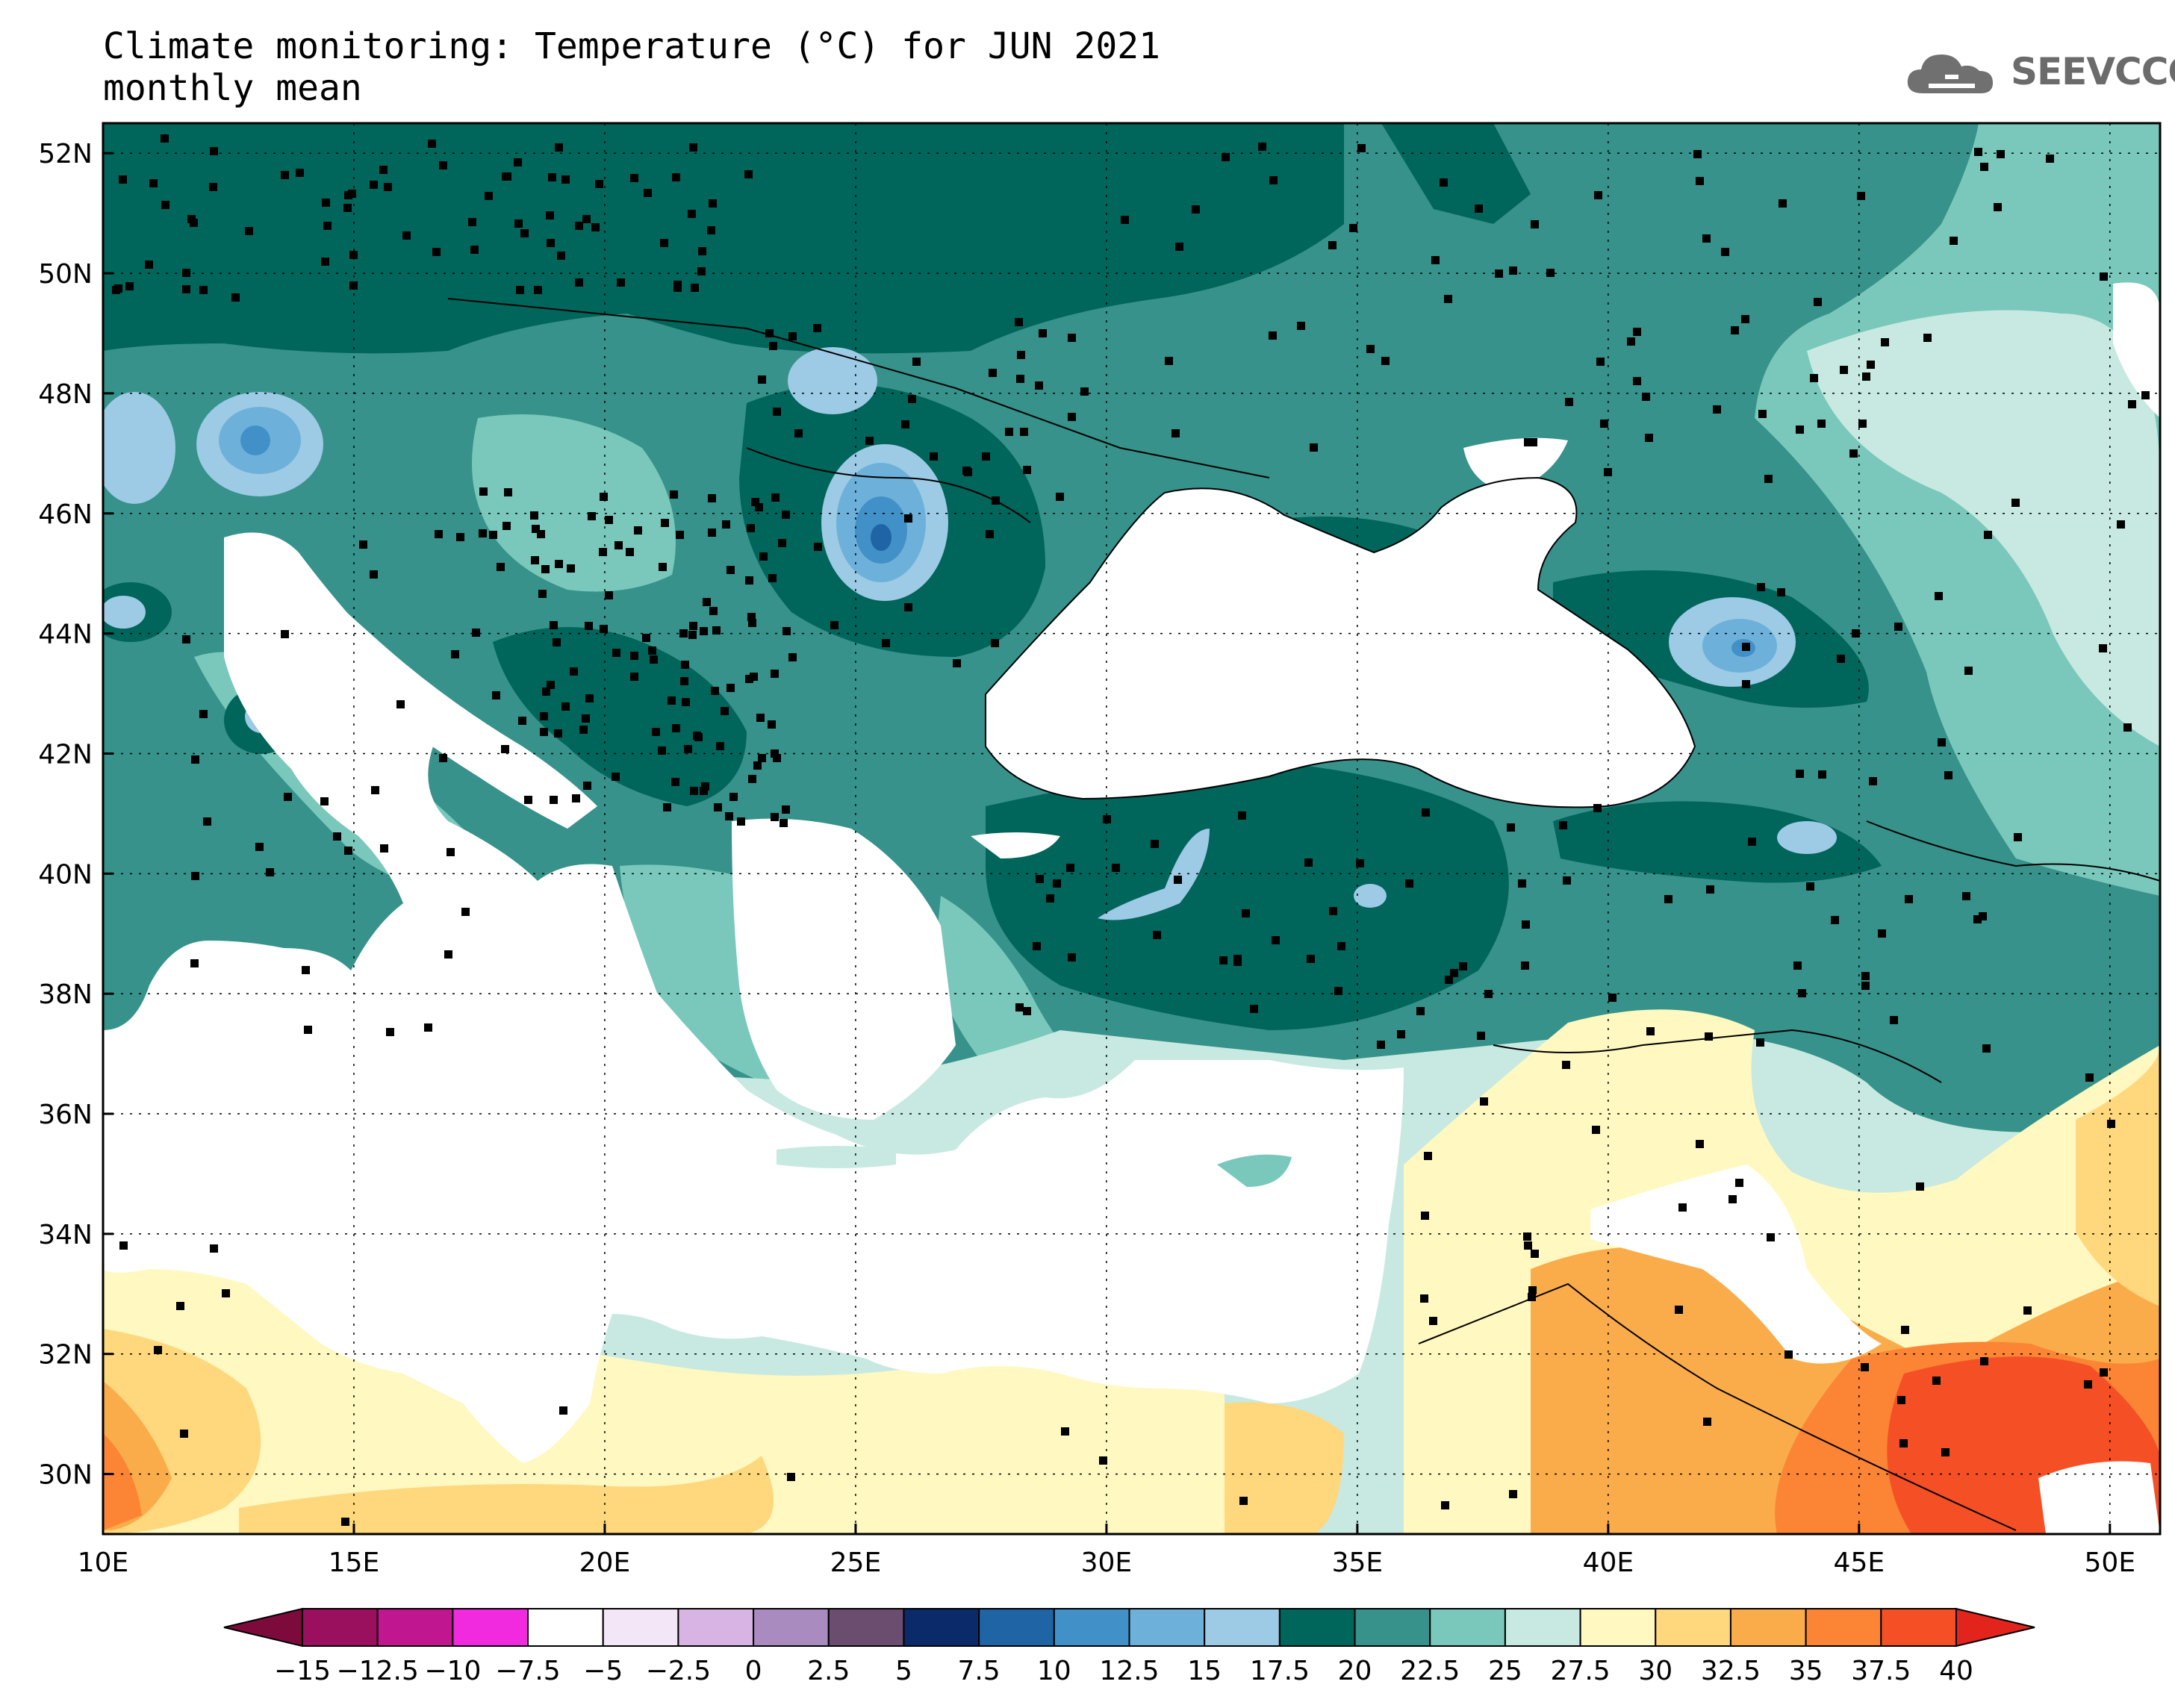 Image resolution: width=2175 pixels, height=1708 pixels. What do you see at coordinates (836, 1157) in the screenshot?
I see `crete` at bounding box center [836, 1157].